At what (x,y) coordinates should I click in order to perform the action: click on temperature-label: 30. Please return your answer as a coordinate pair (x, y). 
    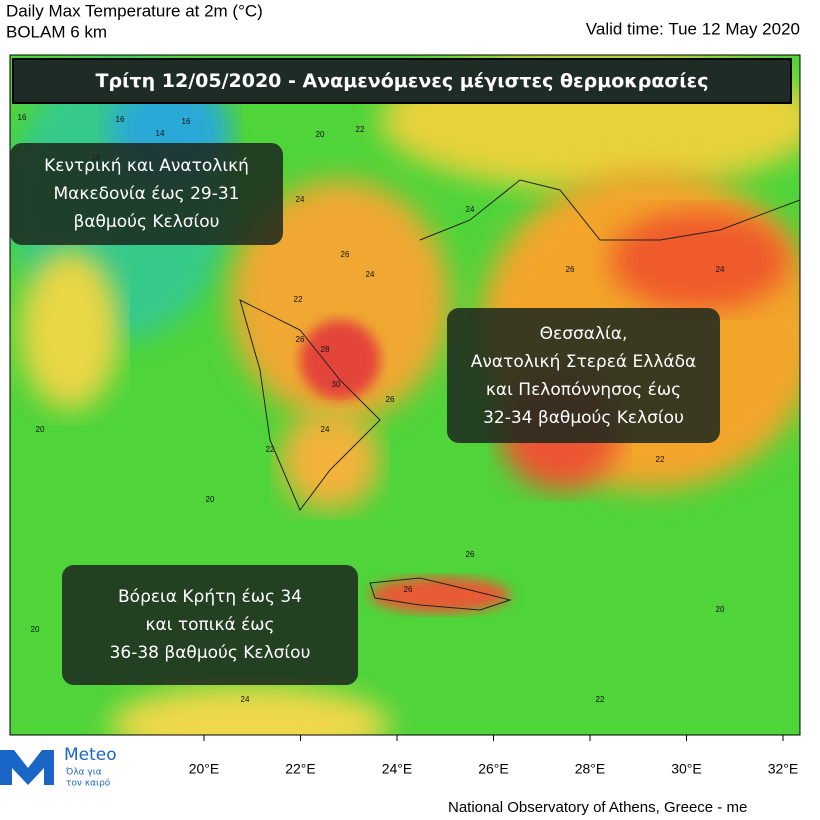
    Looking at the image, I should click on (336, 384).